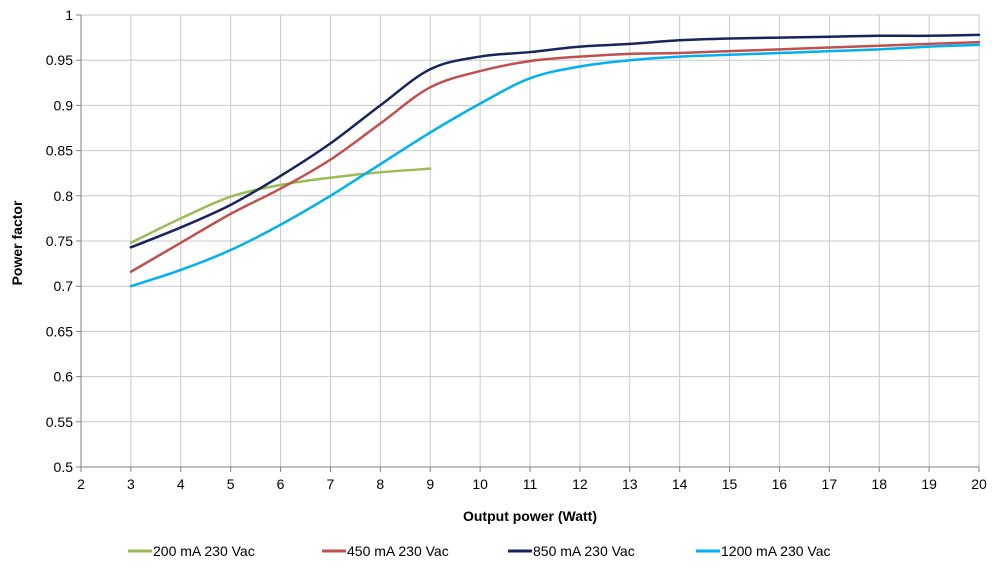 The width and height of the screenshot is (992, 567). Describe the element at coordinates (181, 484) in the screenshot. I see `x-tick-label: 4` at that location.